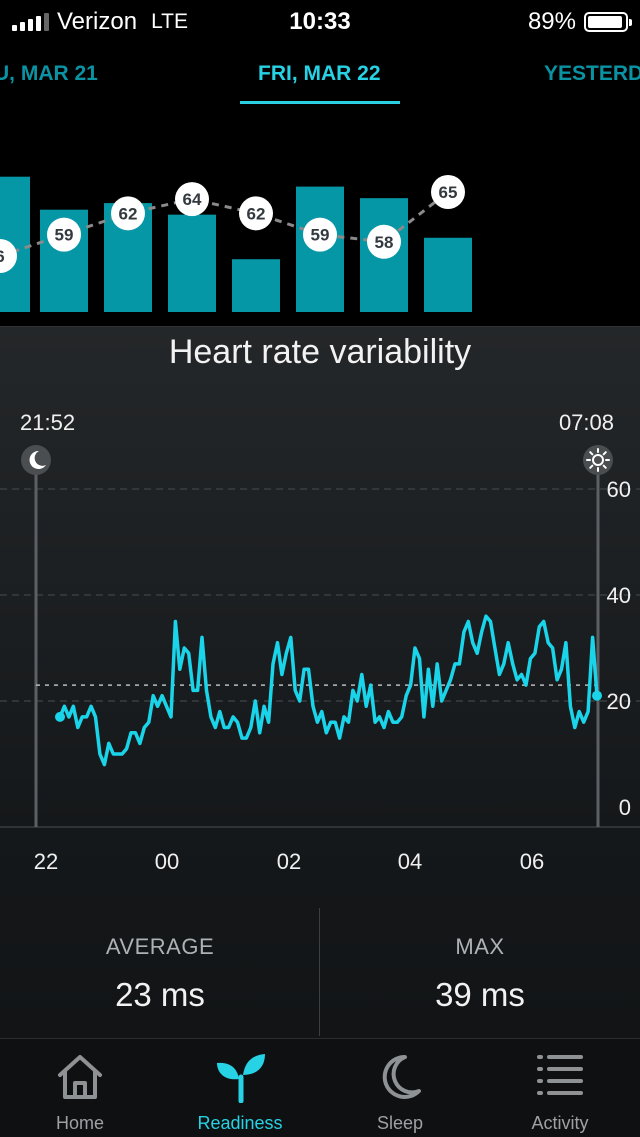 This screenshot has width=640, height=1137. What do you see at coordinates (619, 701) in the screenshot?
I see `y-tick-label: 20` at bounding box center [619, 701].